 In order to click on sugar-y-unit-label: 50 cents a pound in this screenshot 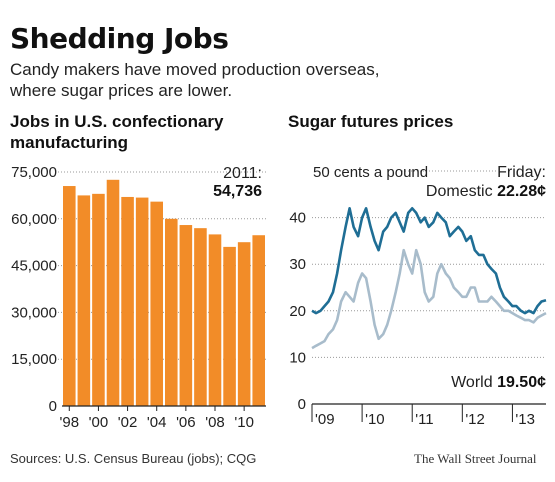, I will do `click(370, 172)`.